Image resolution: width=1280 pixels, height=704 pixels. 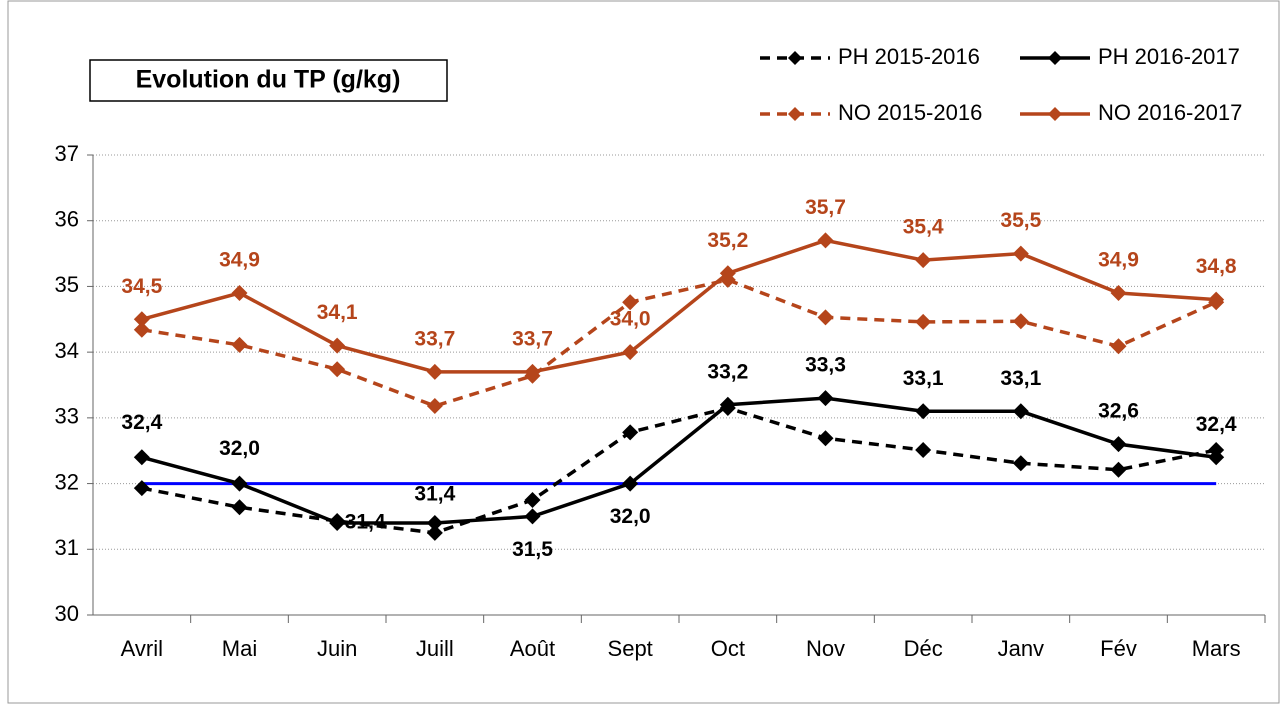 What do you see at coordinates (727, 240) in the screenshot?
I see `value-label: 35,2` at bounding box center [727, 240].